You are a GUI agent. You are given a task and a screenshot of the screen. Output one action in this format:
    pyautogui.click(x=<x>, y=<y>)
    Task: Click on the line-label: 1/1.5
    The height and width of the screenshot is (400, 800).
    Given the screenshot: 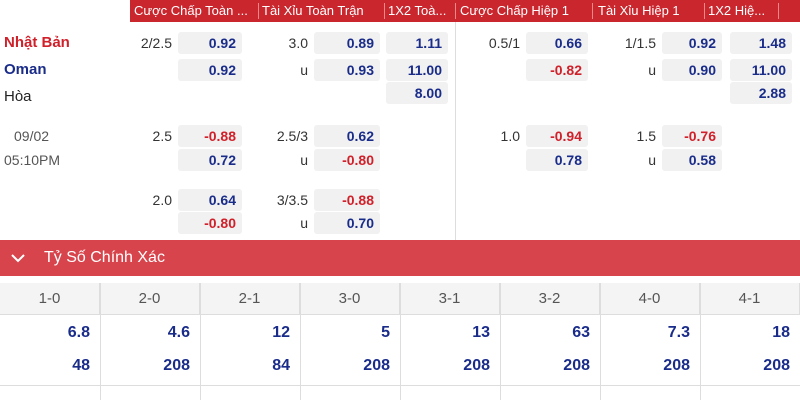 What is the action you would take?
    pyautogui.click(x=640, y=43)
    